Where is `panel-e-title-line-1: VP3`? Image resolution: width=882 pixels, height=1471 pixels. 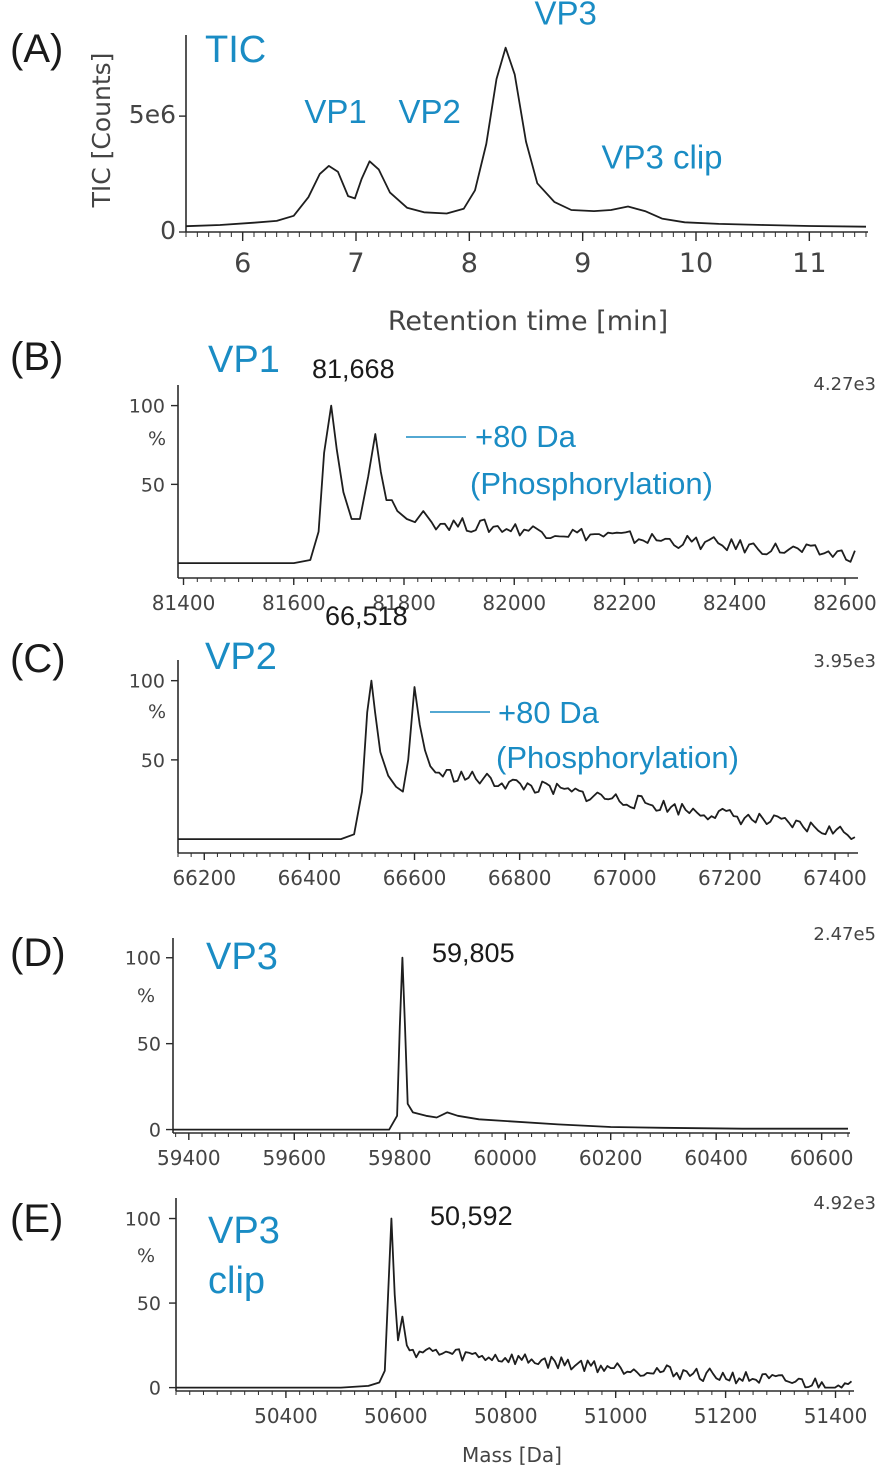 panel-e-title-line-1: VP3 is located at coordinates (244, 1231).